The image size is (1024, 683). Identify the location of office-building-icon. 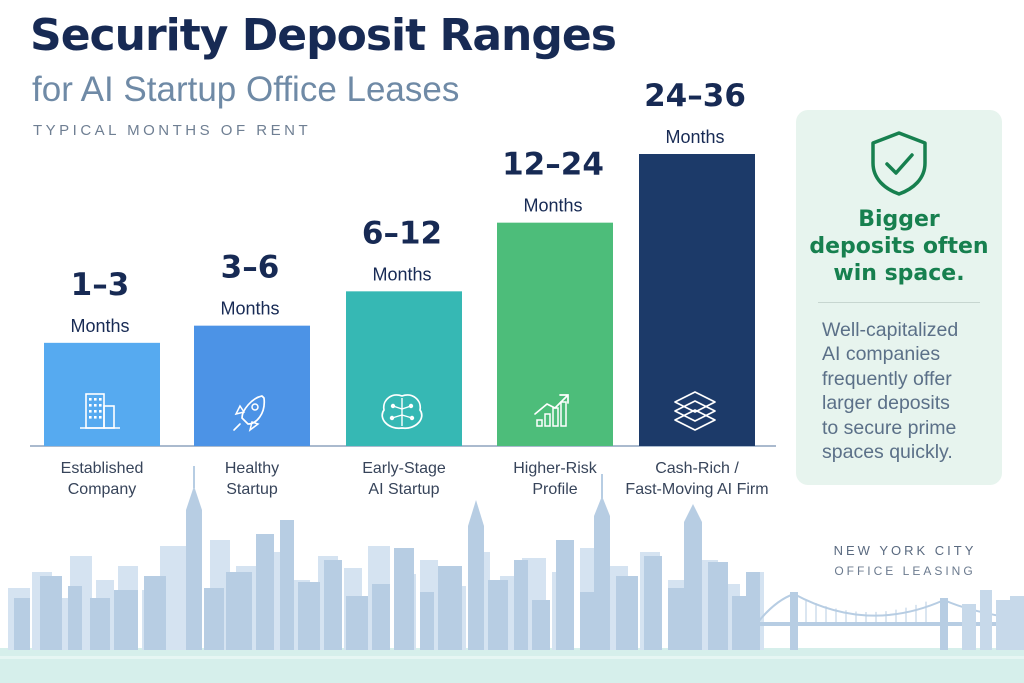
(100, 411).